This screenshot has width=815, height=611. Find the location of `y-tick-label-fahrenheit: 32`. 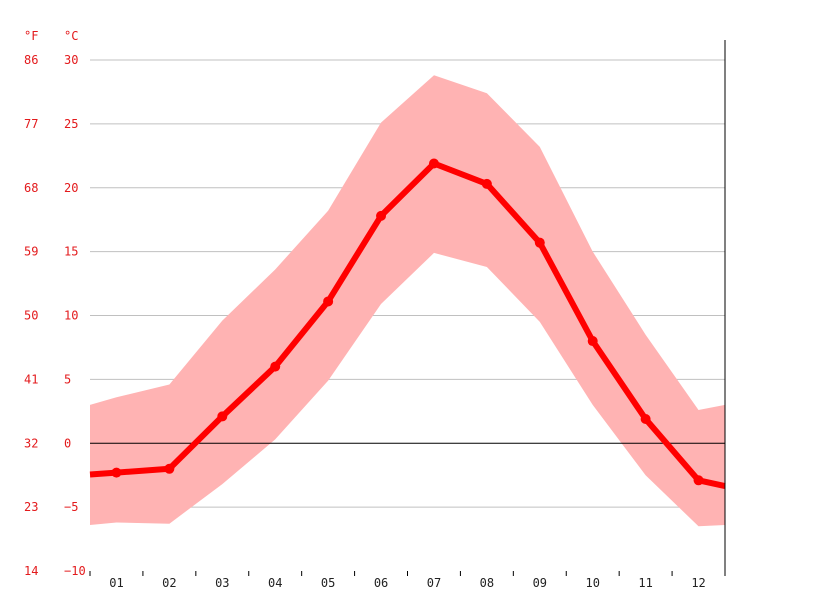

y-tick-label-fahrenheit: 32 is located at coordinates (31, 443).